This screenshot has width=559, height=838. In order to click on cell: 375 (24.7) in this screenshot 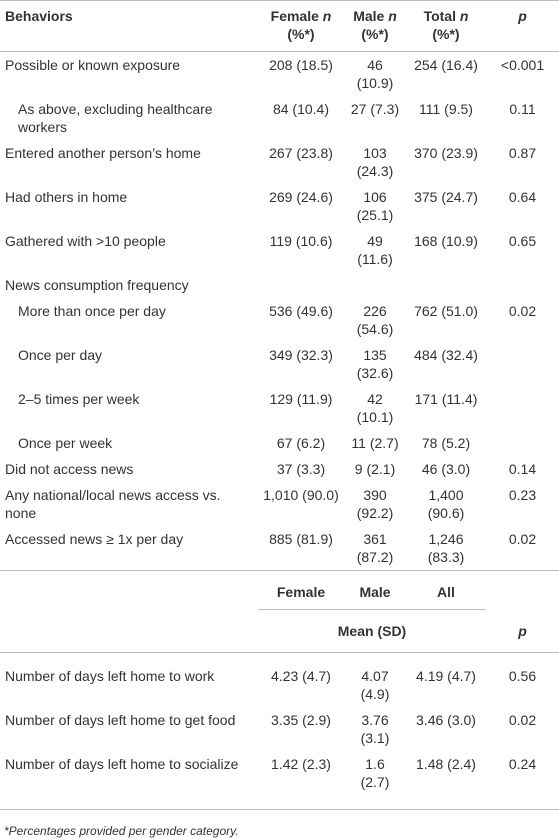, I will do `click(446, 197)`.